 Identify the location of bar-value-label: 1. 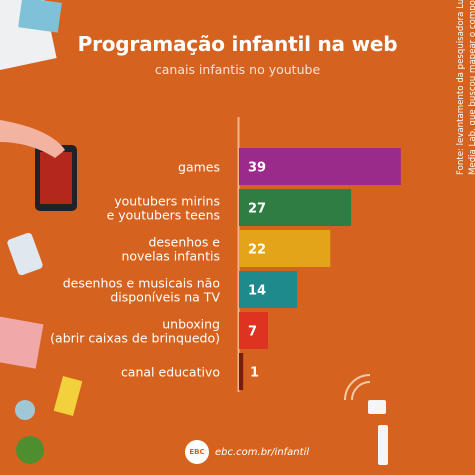
(254, 373).